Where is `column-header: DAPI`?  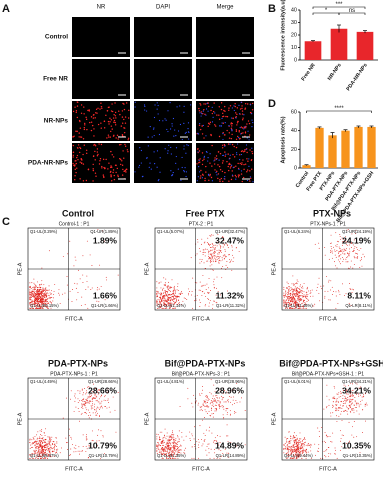 column-header: DAPI is located at coordinates (163, 8).